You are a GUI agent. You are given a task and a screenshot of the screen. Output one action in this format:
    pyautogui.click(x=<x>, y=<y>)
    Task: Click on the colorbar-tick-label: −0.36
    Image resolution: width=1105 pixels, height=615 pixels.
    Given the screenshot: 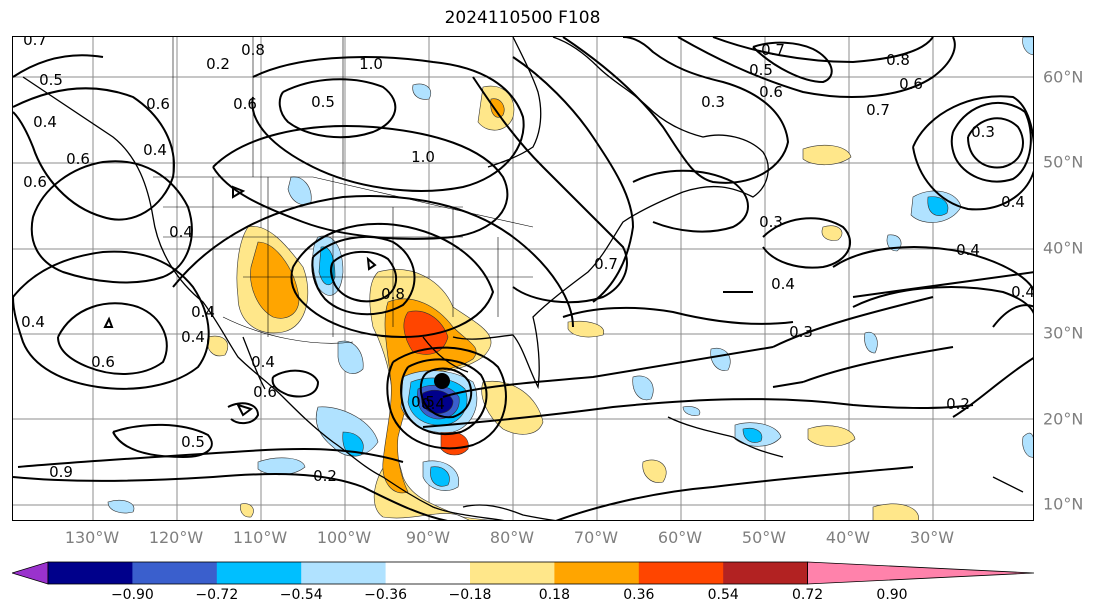 What is the action you would take?
    pyautogui.click(x=386, y=595)
    